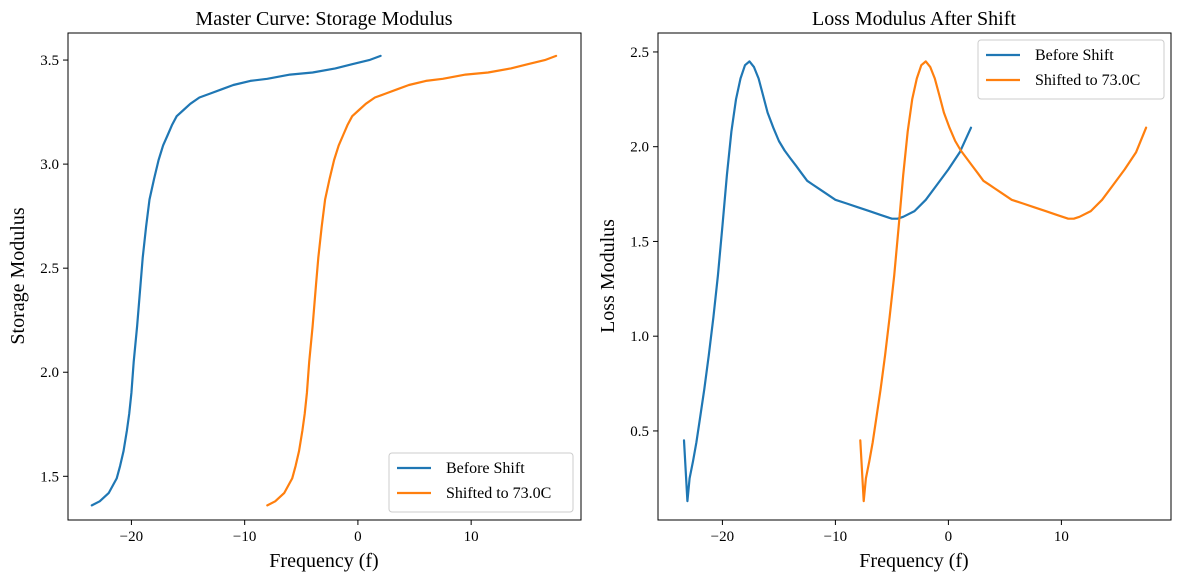  Describe the element at coordinates (639, 337) in the screenshot. I see `y-tick-label: 1.0` at that location.